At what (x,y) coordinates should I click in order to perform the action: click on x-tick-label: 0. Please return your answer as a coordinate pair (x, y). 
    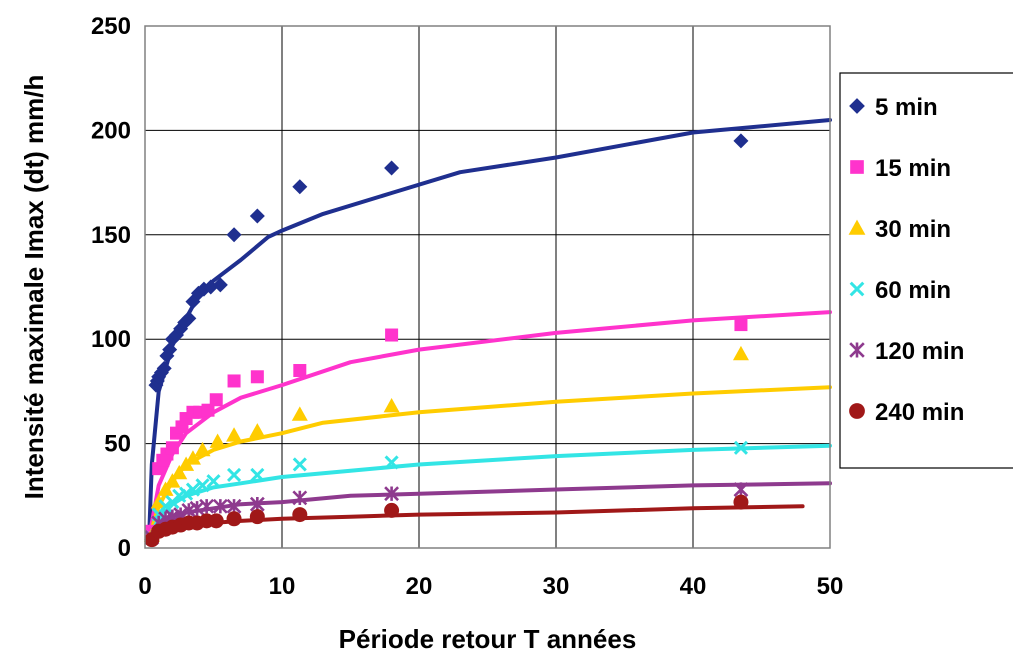
    Looking at the image, I should click on (144, 586).